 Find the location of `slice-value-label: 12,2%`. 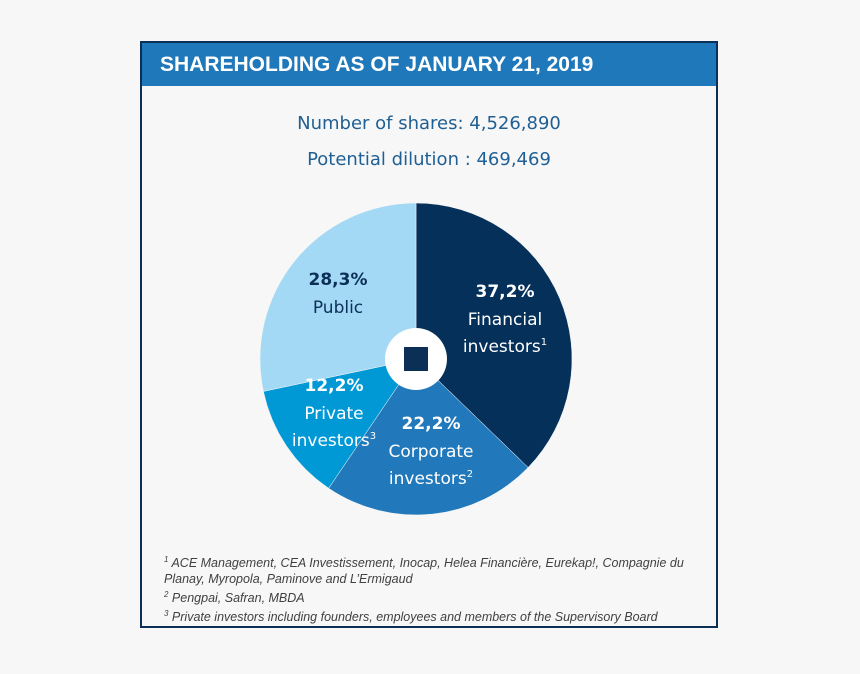

slice-value-label: 12,2% is located at coordinates (334, 386).